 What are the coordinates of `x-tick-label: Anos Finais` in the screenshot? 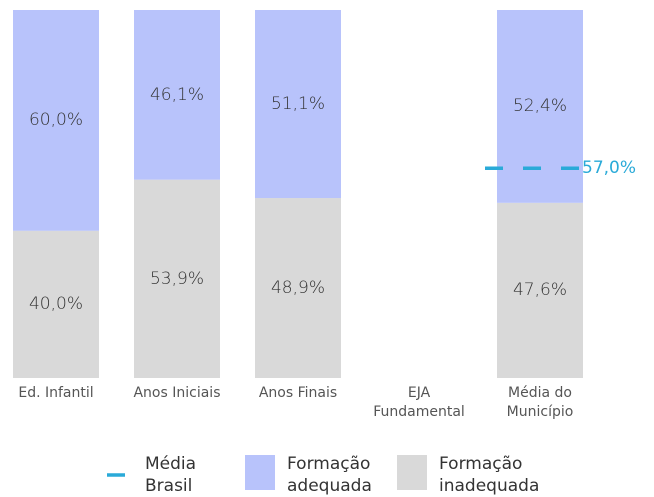 It's located at (298, 393).